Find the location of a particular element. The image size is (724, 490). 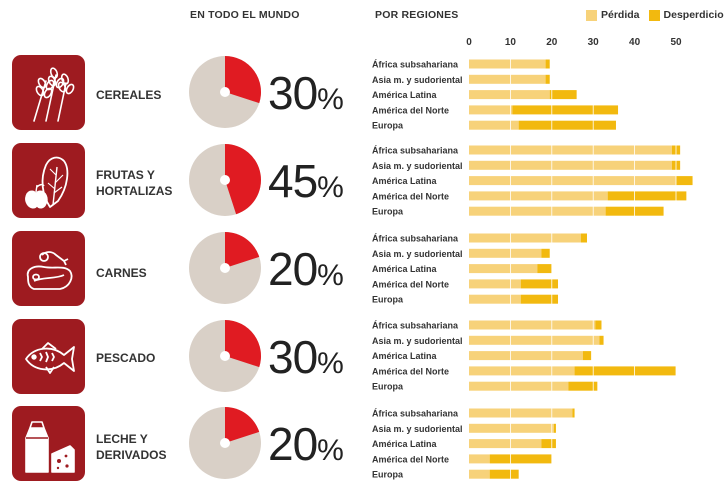

legend-swatch-loss is located at coordinates (591, 15).